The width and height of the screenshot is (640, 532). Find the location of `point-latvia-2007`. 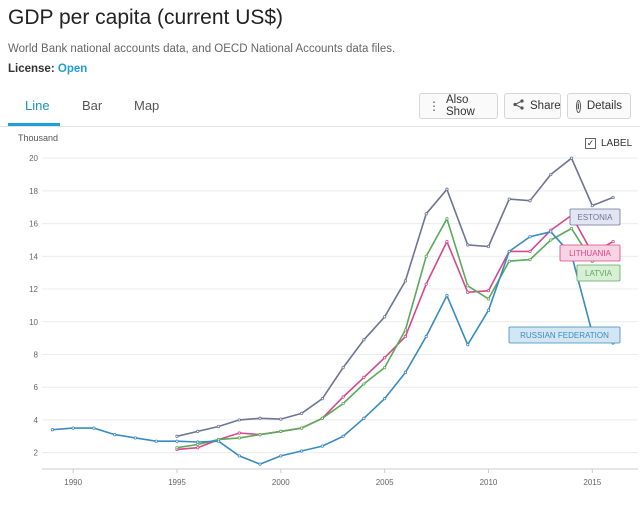

point-latvia-2007 is located at coordinates (426, 256).